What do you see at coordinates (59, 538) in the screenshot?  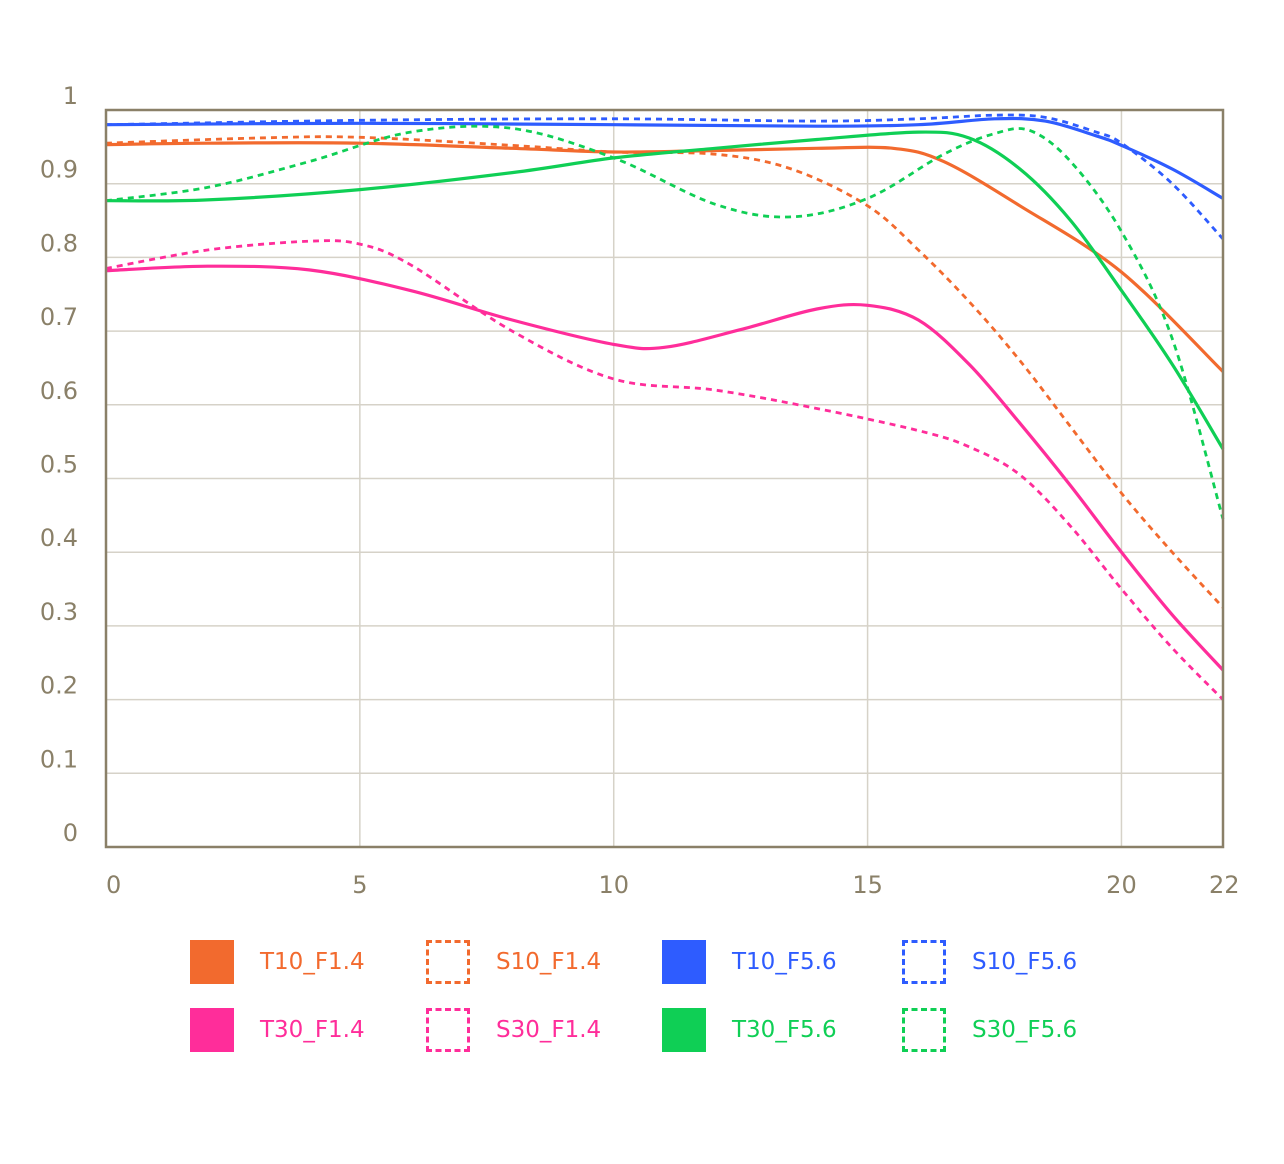 I see `y-tick-label: 0.4` at bounding box center [59, 538].